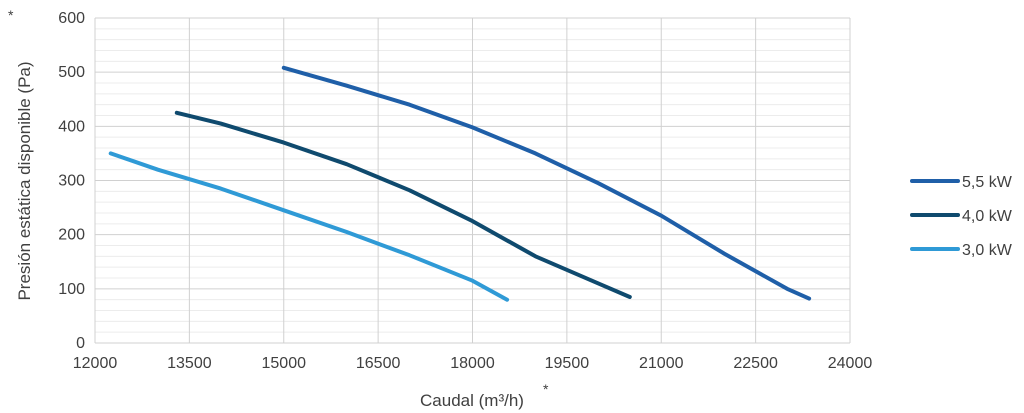 The image size is (1024, 413). What do you see at coordinates (850, 363) in the screenshot?
I see `x-tick-label: 24000` at bounding box center [850, 363].